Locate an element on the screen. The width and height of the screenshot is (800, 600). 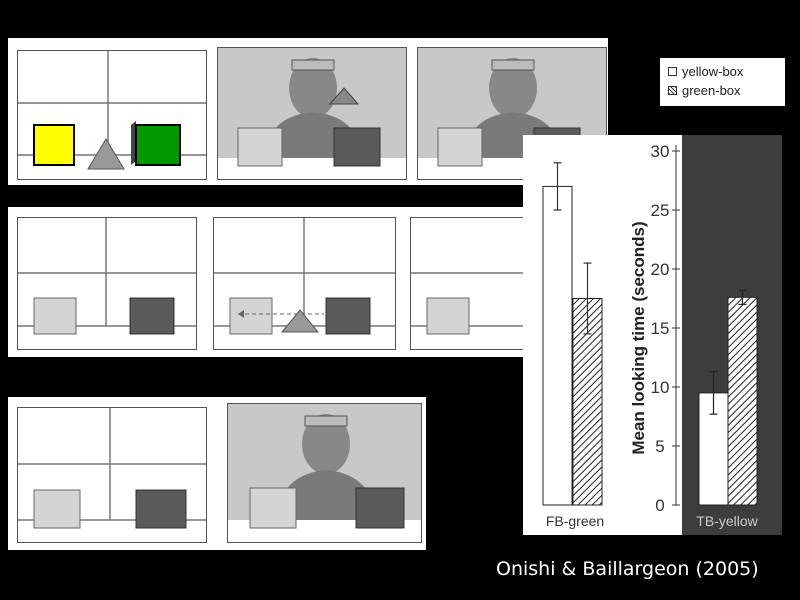
legend-item-green-box: green-box is located at coordinates (722, 90).